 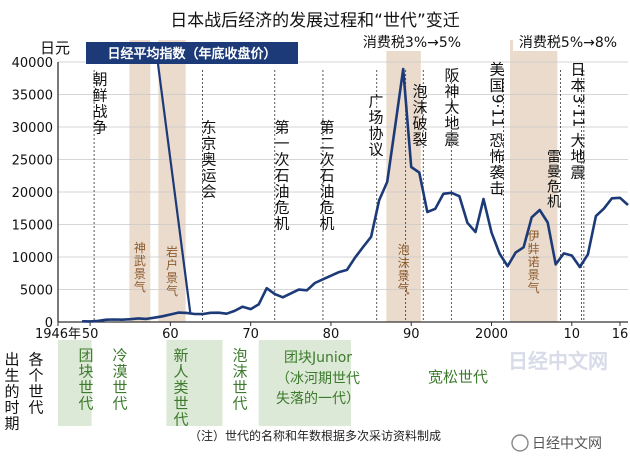 What do you see at coordinates (419, 139) in the screenshot?
I see `event-label-char: 裂` at bounding box center [419, 139].